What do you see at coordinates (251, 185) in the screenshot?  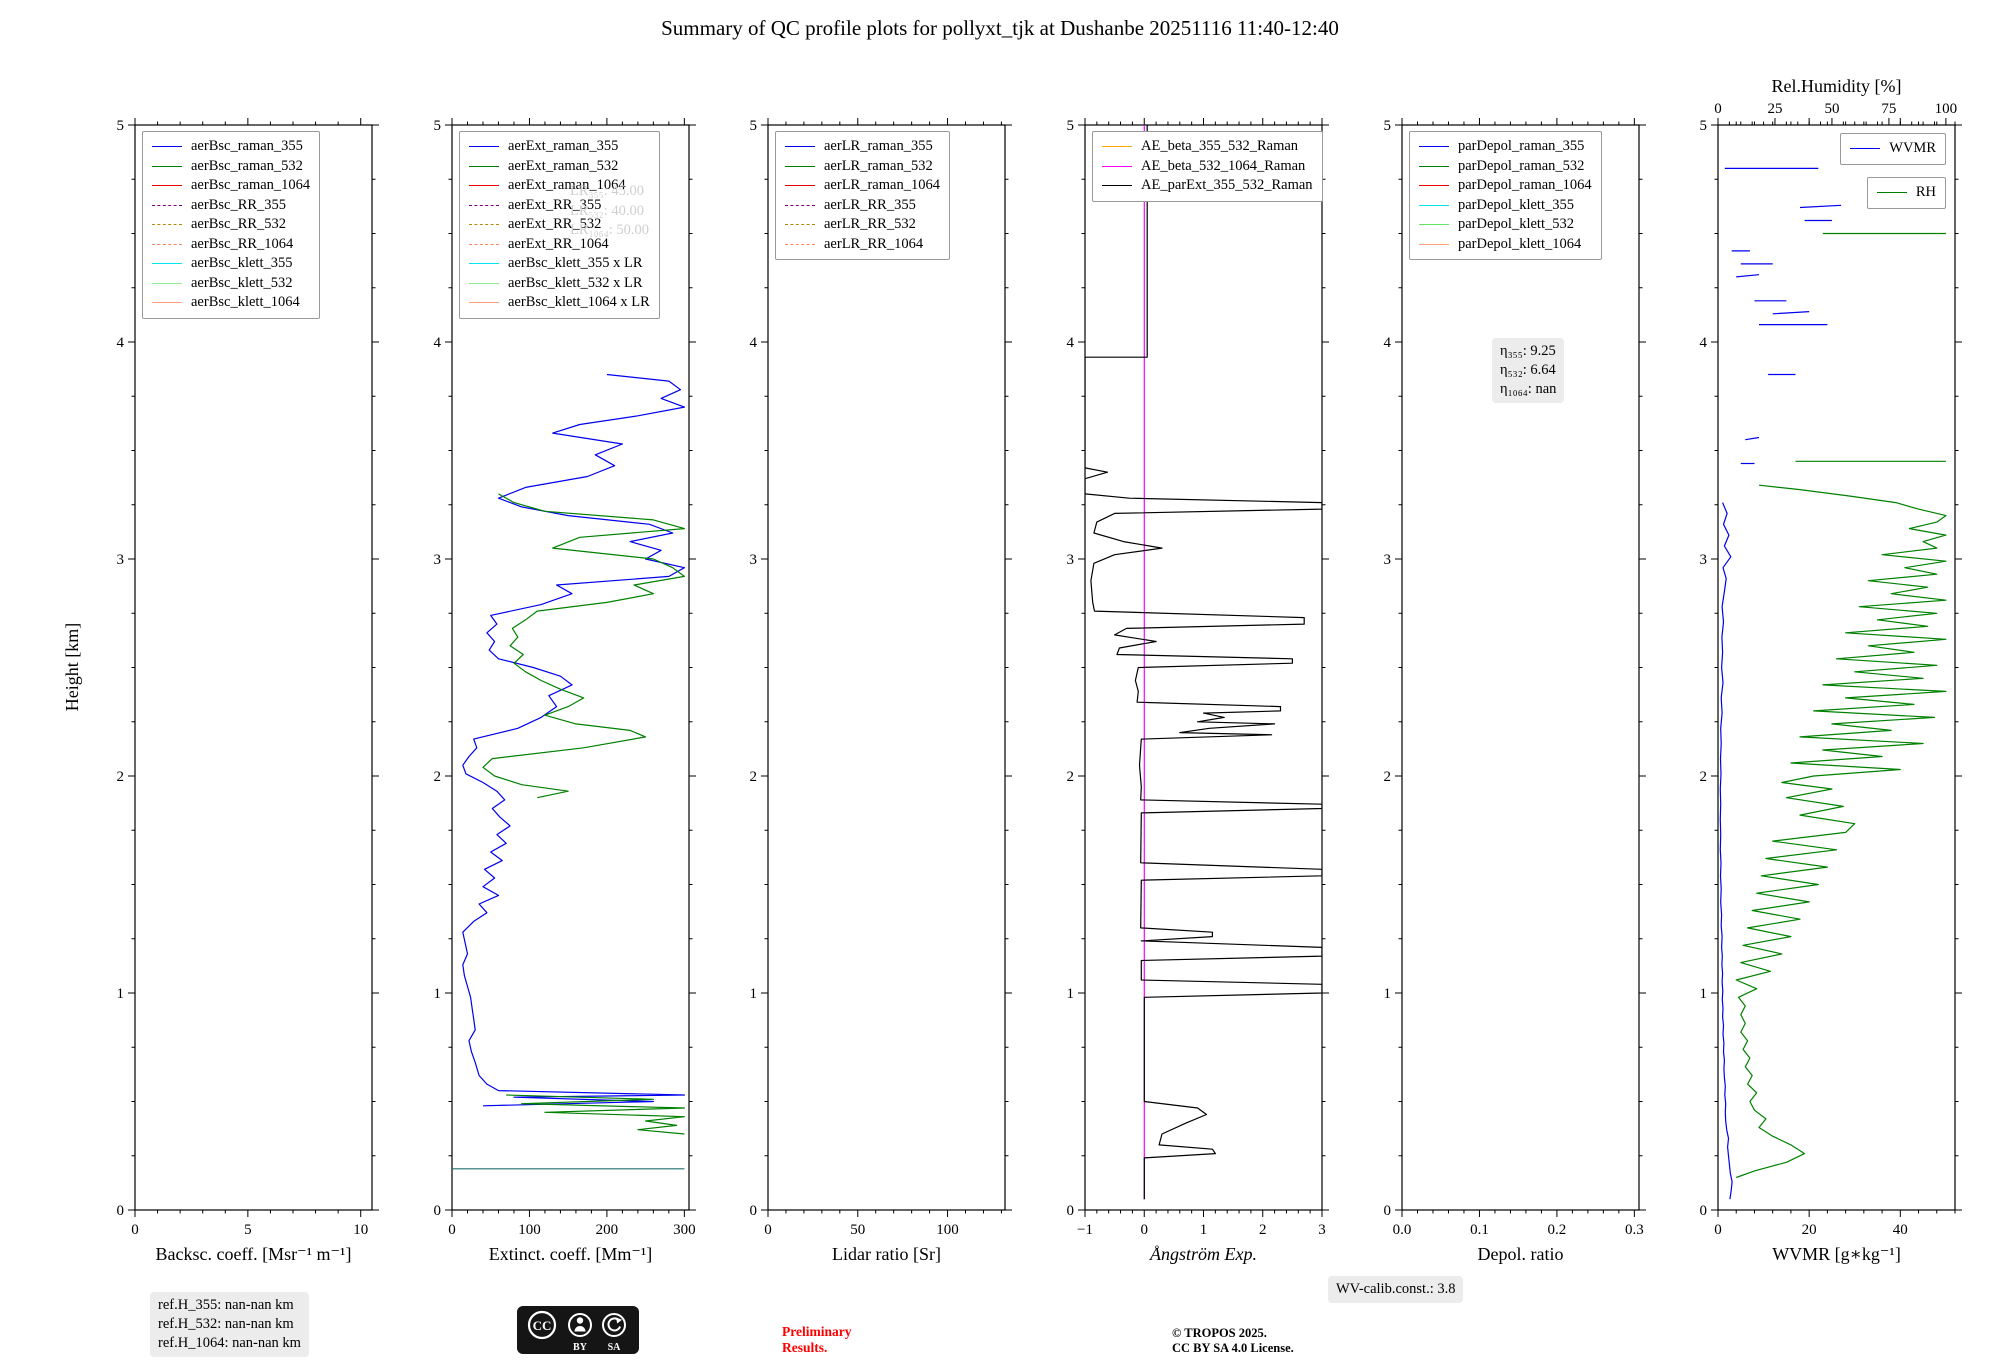 I see `legend-label: aerBsc_raman_1064` at bounding box center [251, 185].